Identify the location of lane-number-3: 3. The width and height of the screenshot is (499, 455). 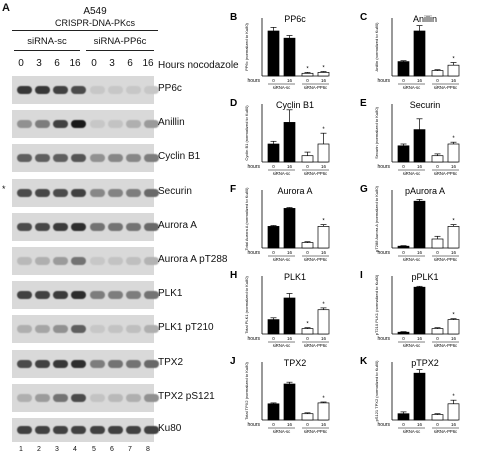
(57, 449).